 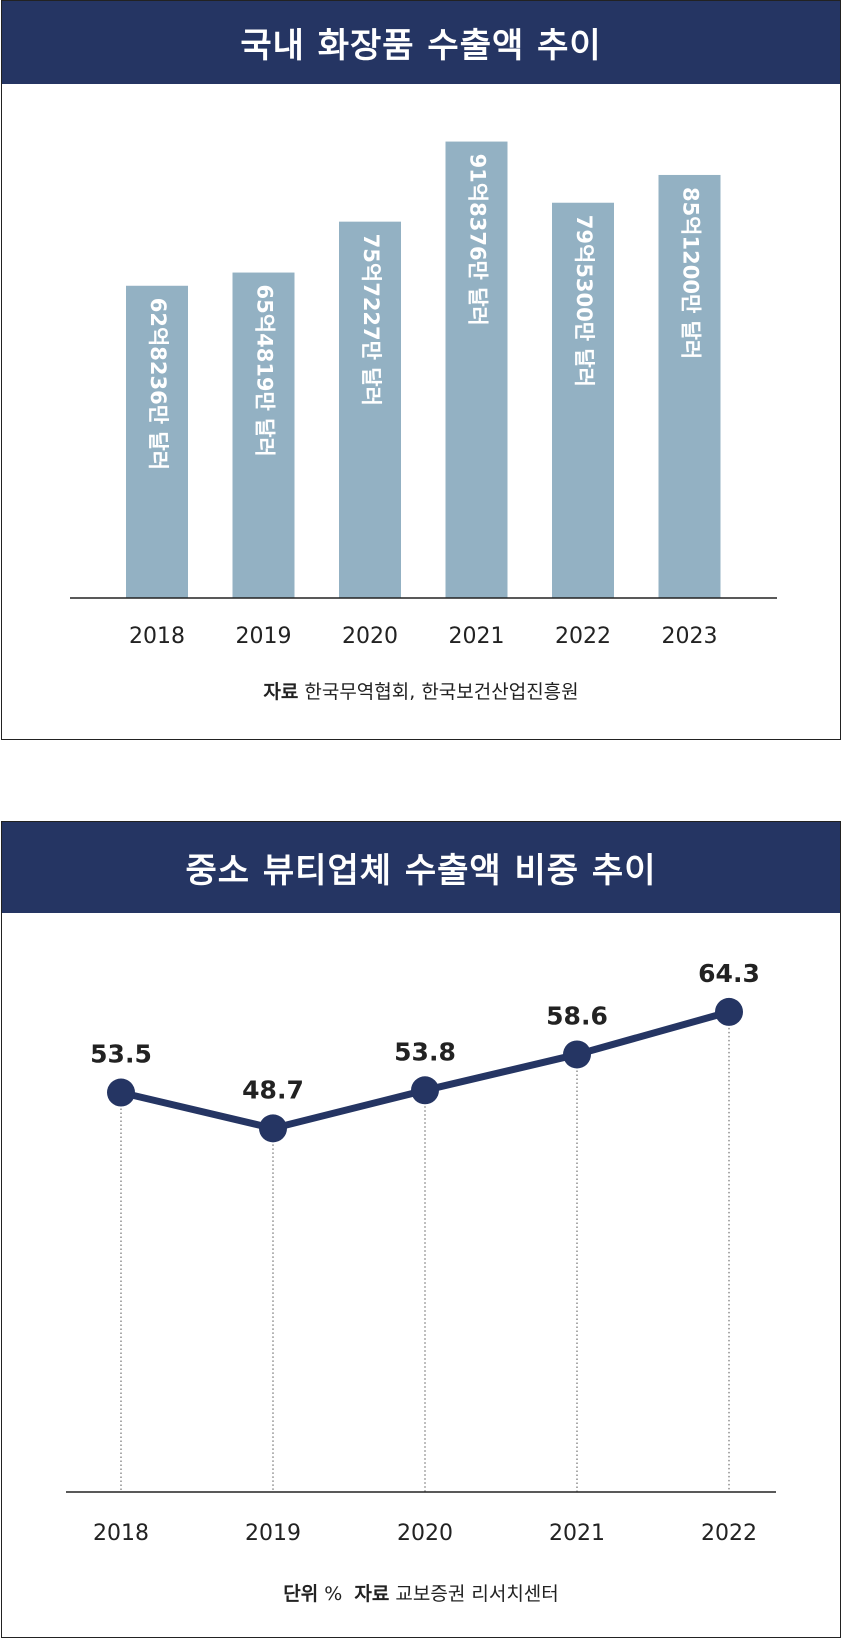 What do you see at coordinates (425, 1051) in the screenshot?
I see `data-value-label: 53.8` at bounding box center [425, 1051].